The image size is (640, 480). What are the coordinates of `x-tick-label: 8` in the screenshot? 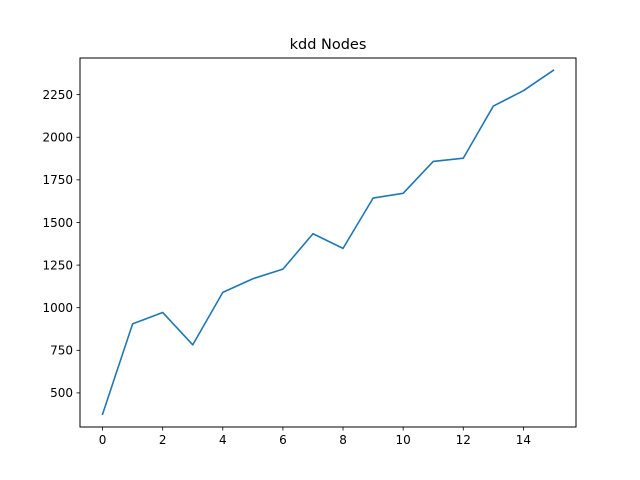 It's located at (343, 440).